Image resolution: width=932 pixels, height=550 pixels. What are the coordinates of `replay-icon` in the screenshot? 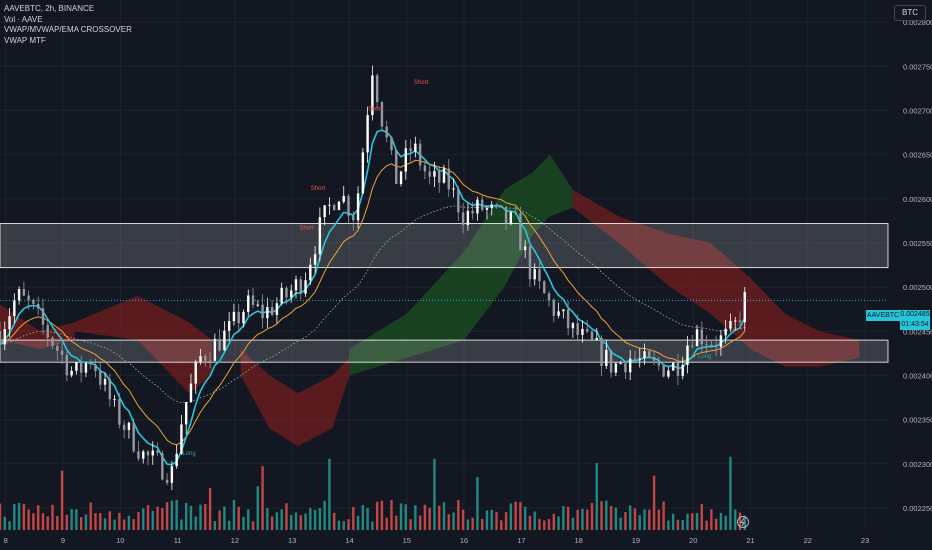 It's located at (743, 522).